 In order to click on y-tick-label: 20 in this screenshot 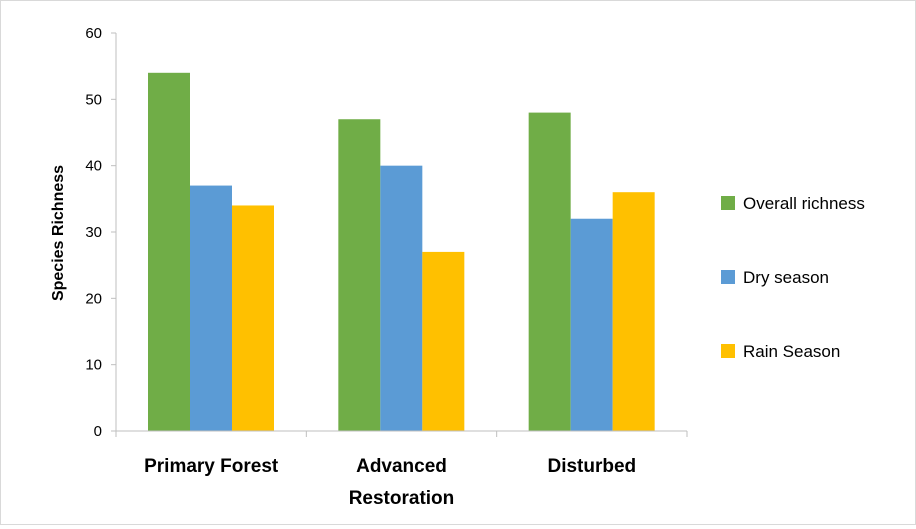, I will do `click(93, 298)`.